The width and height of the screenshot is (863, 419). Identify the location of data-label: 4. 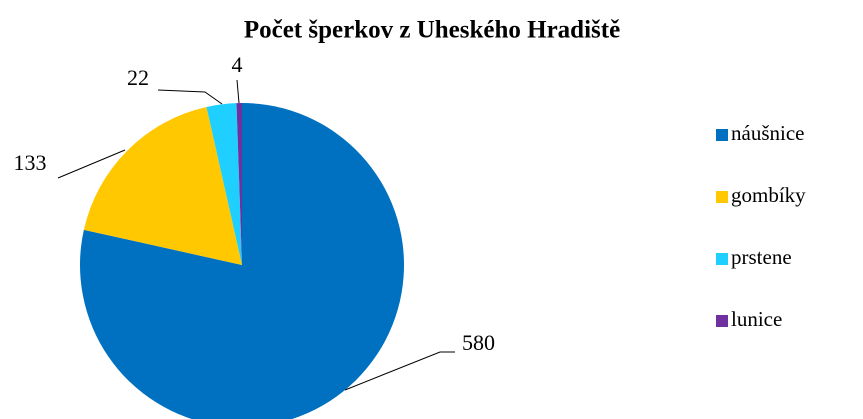
(237, 64).